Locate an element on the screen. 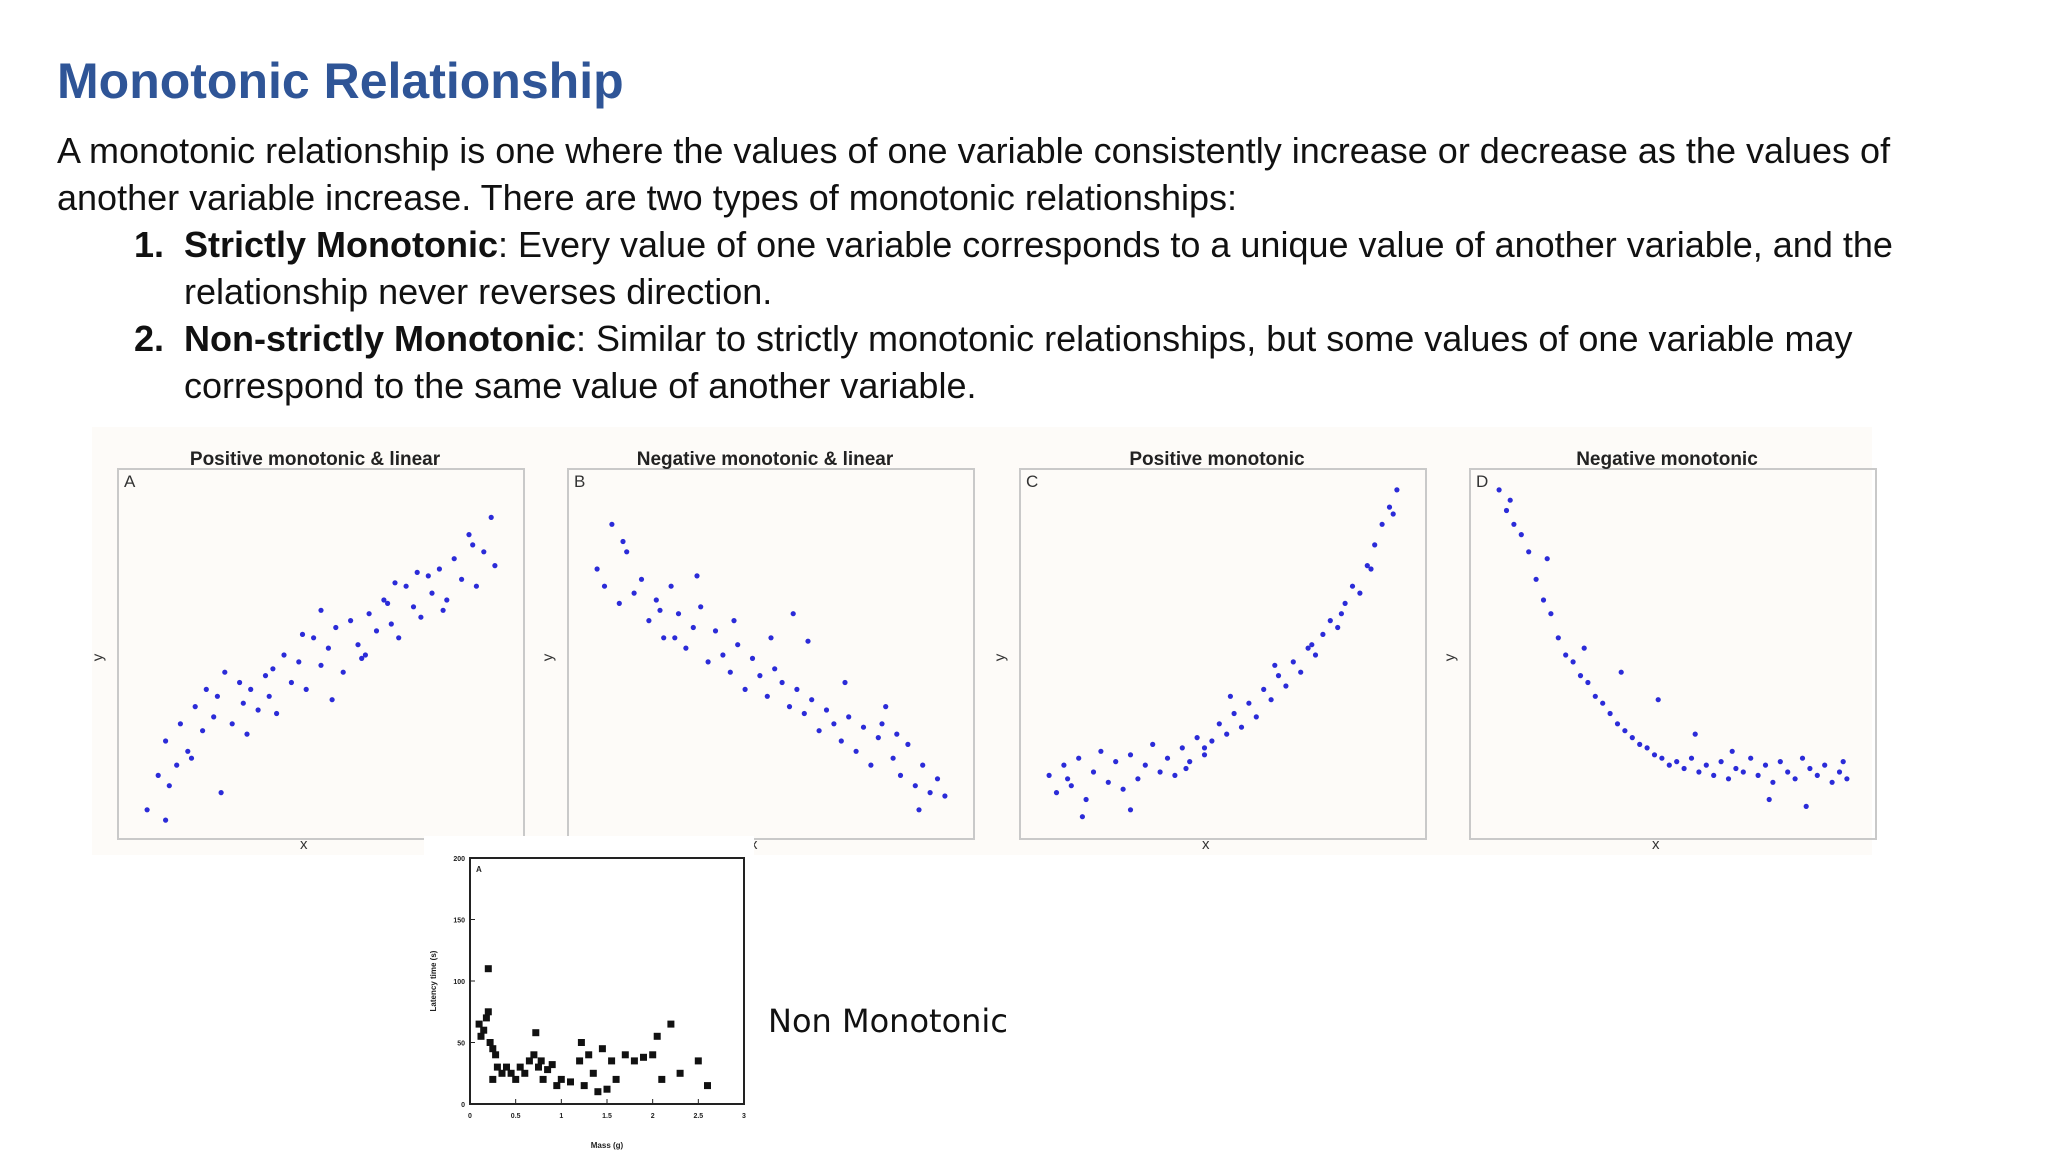 Image resolution: width=2048 pixels, height=1157 pixels. x-tick-label: 2 is located at coordinates (653, 1116).